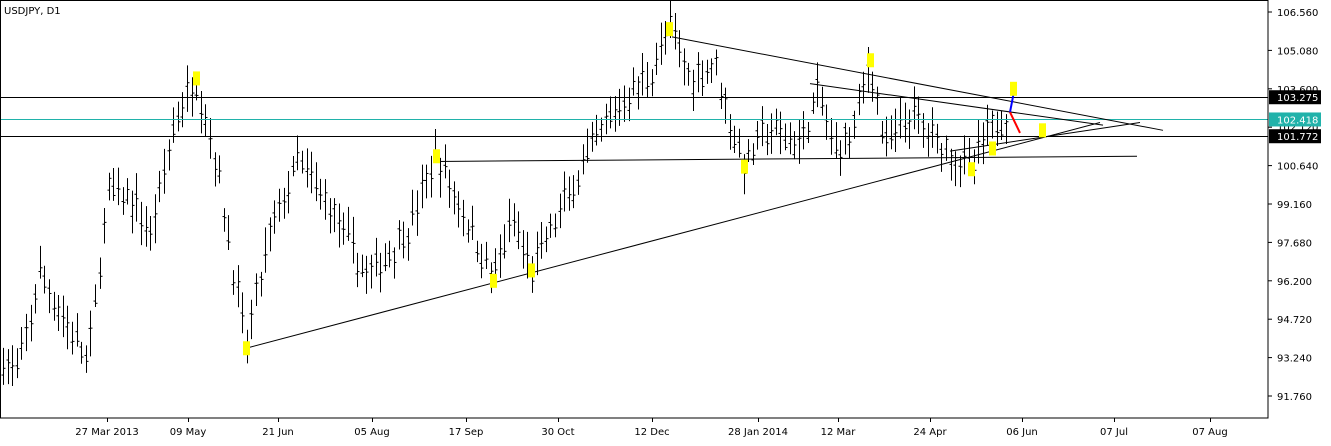 This screenshot has height=446, width=1331. What do you see at coordinates (32, 11) in the screenshot?
I see `chart-title: USDJPY, D1` at bounding box center [32, 11].